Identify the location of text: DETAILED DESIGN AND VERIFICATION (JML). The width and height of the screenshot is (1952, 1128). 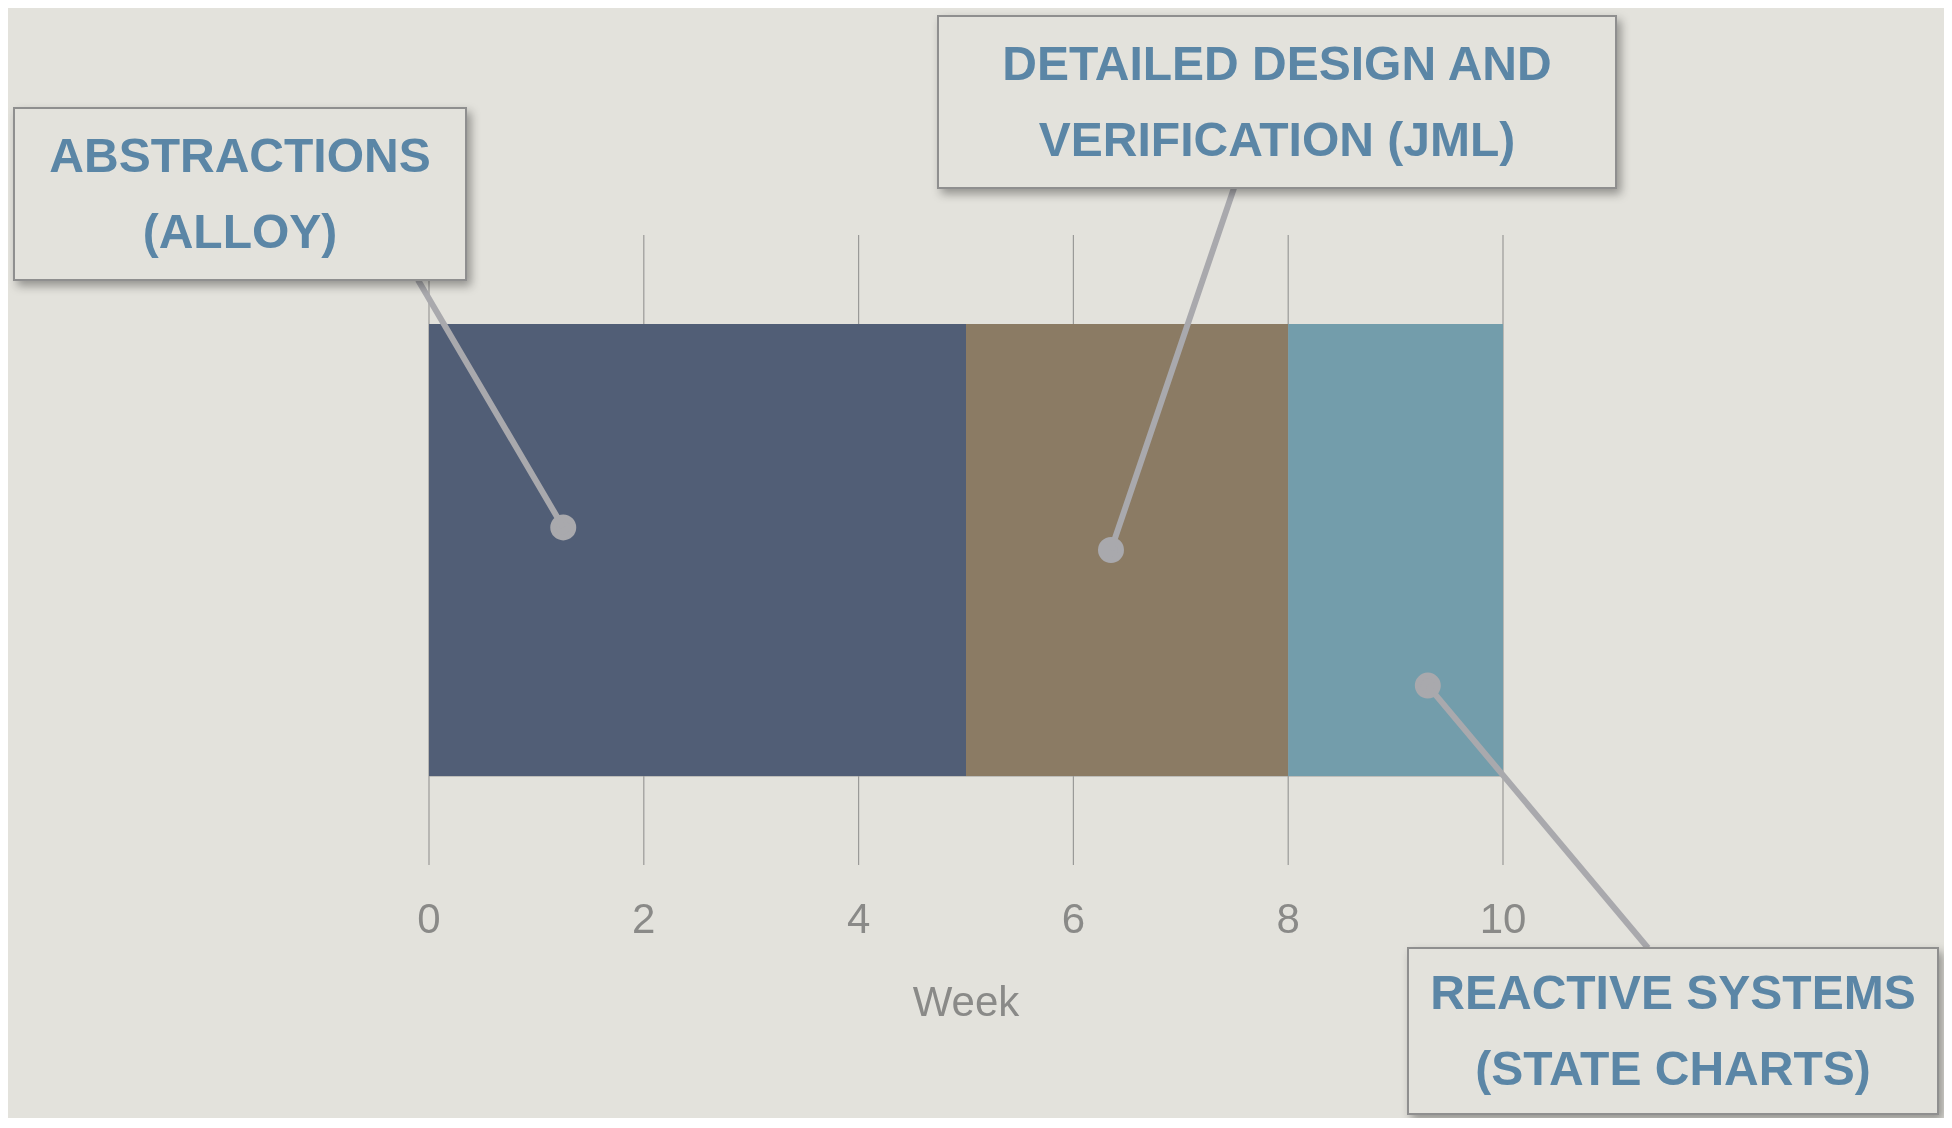
(1277, 101).